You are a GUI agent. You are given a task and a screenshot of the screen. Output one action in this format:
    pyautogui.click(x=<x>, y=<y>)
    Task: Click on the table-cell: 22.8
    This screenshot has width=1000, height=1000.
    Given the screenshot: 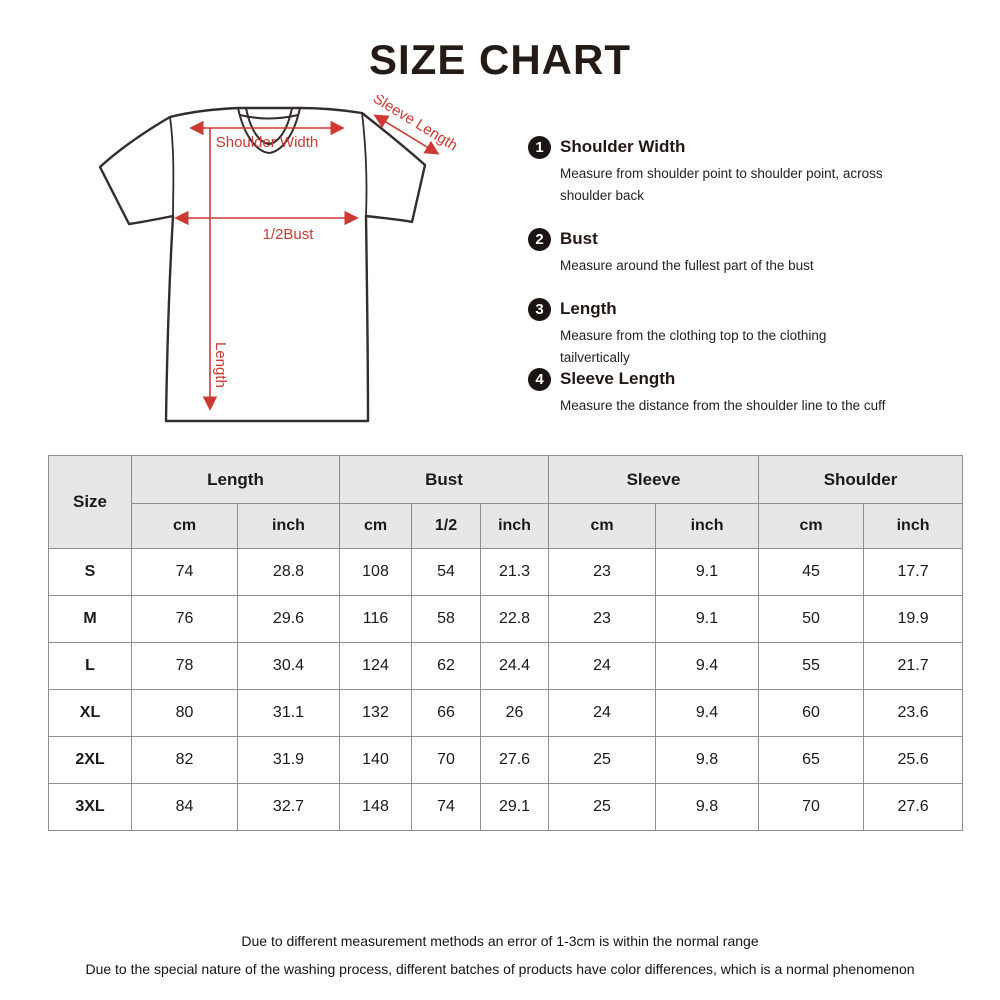 What is the action you would take?
    pyautogui.click(x=514, y=619)
    